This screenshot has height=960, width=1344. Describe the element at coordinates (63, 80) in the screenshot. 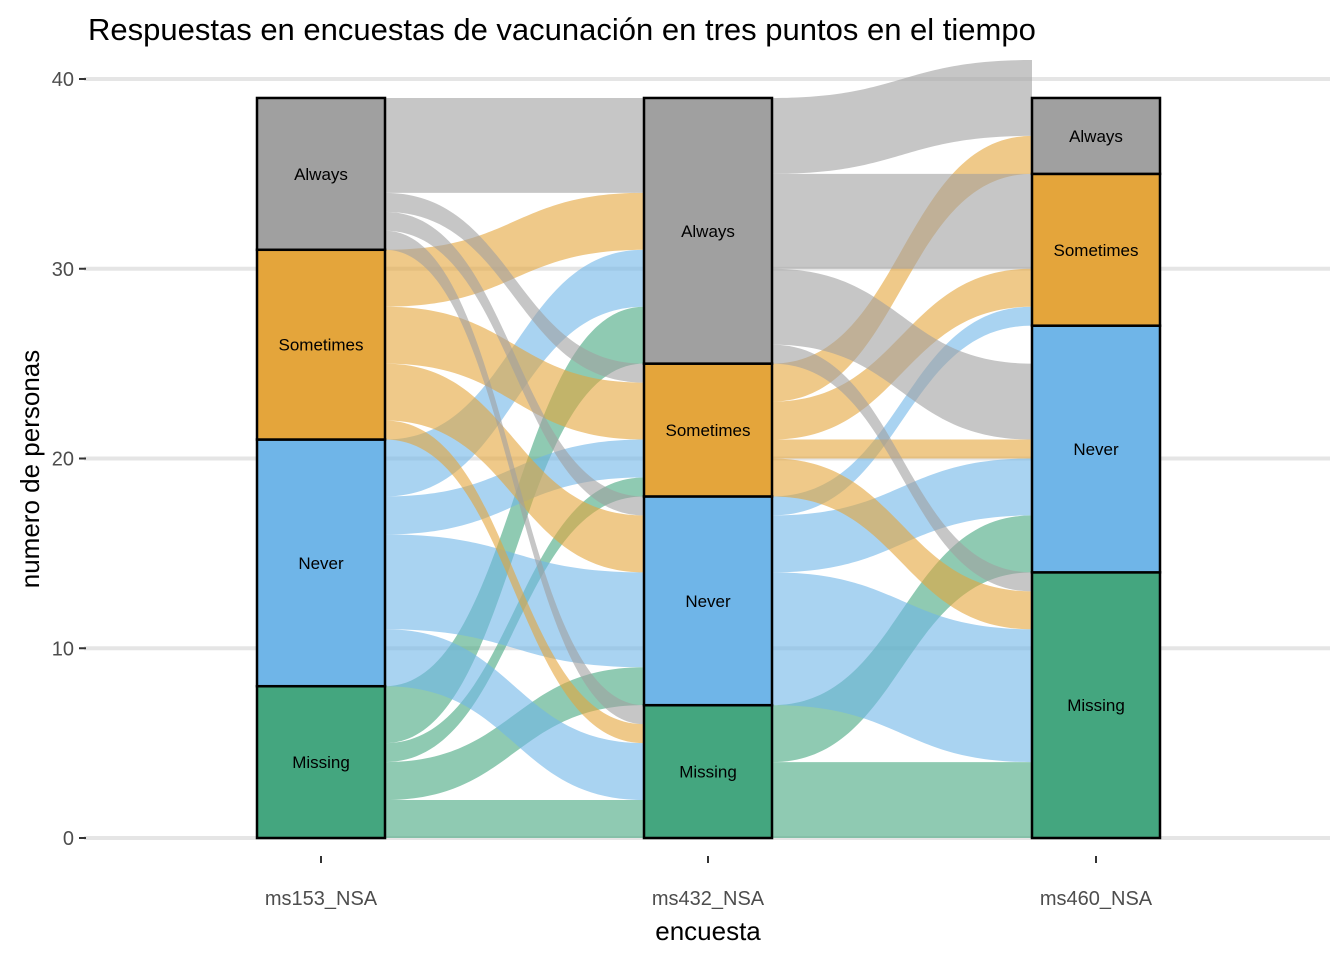

I see `y-tick-label-40: 40` at that location.